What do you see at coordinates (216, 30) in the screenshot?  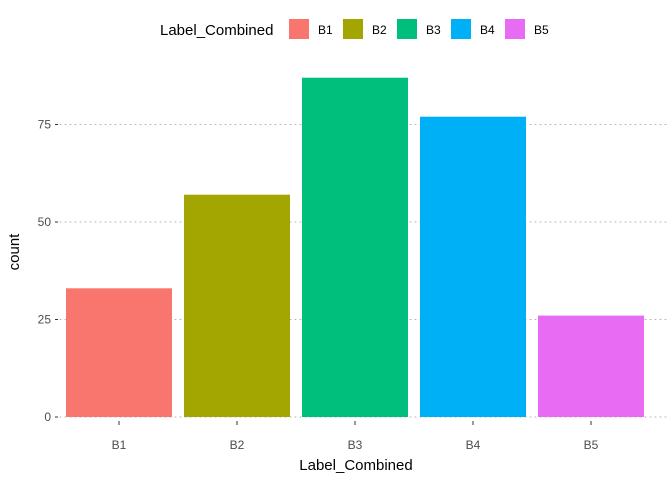 I see `legend-title: Label_Combined` at bounding box center [216, 30].